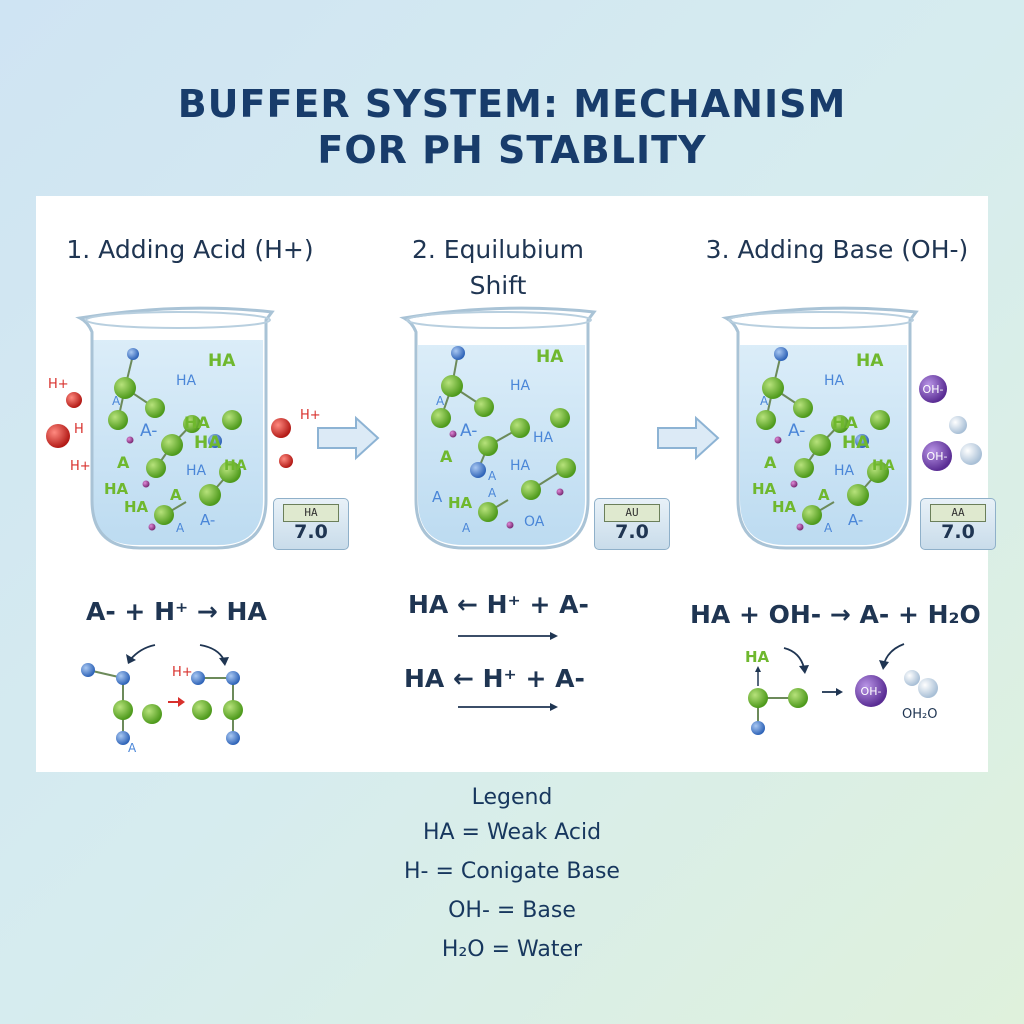 The height and width of the screenshot is (1024, 1024). I want to click on ph-meter-3-display: AA, so click(958, 513).